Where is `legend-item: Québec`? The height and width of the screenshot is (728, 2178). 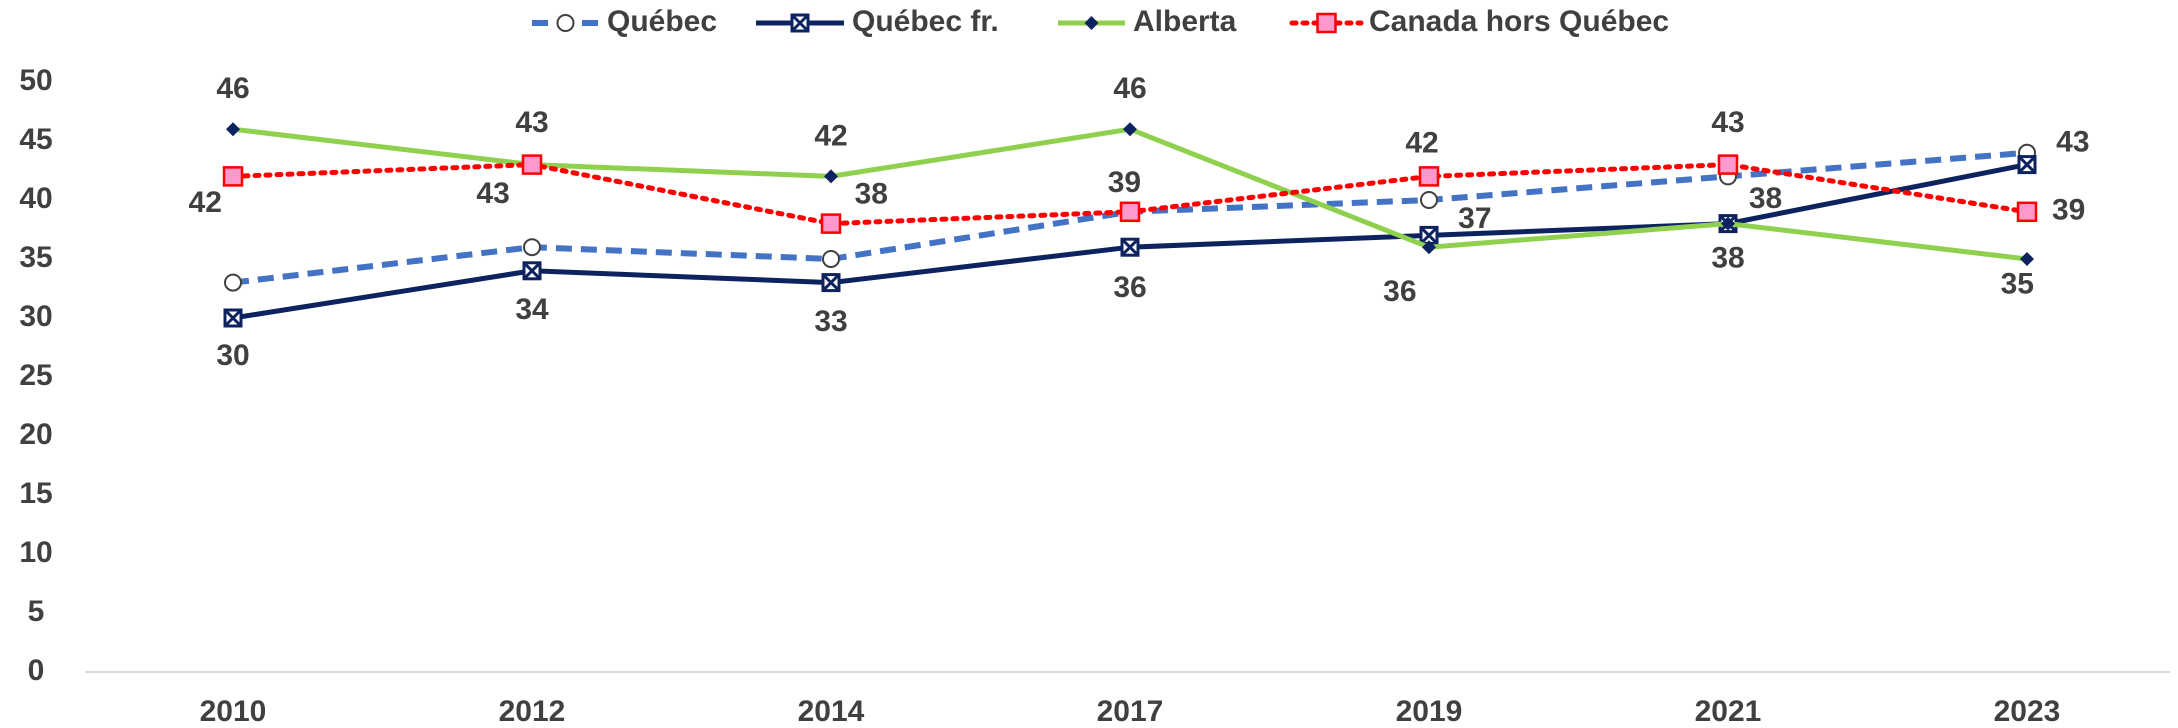
legend-item: Québec is located at coordinates (624, 21).